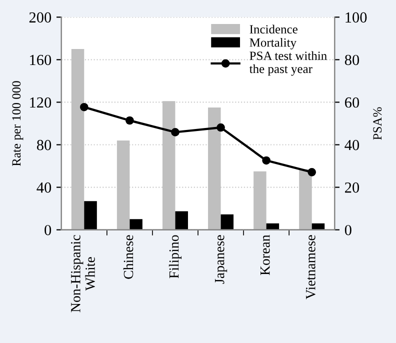 This screenshot has height=343, width=396. I want to click on x-tick-label: Japanese, so click(221, 259).